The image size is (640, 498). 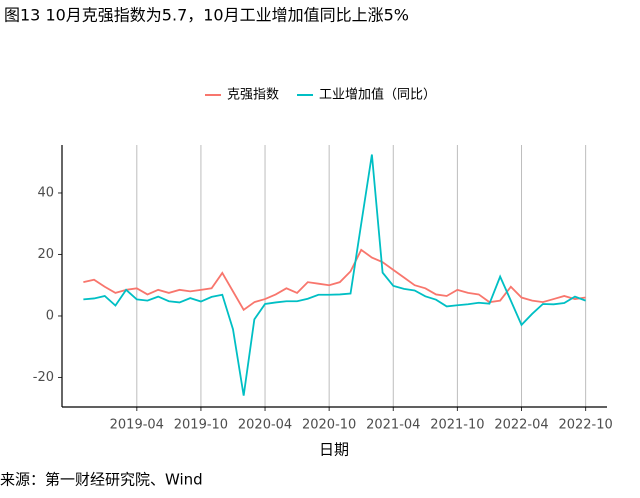 I want to click on x-tick-label: 2022-10, so click(x=585, y=425).